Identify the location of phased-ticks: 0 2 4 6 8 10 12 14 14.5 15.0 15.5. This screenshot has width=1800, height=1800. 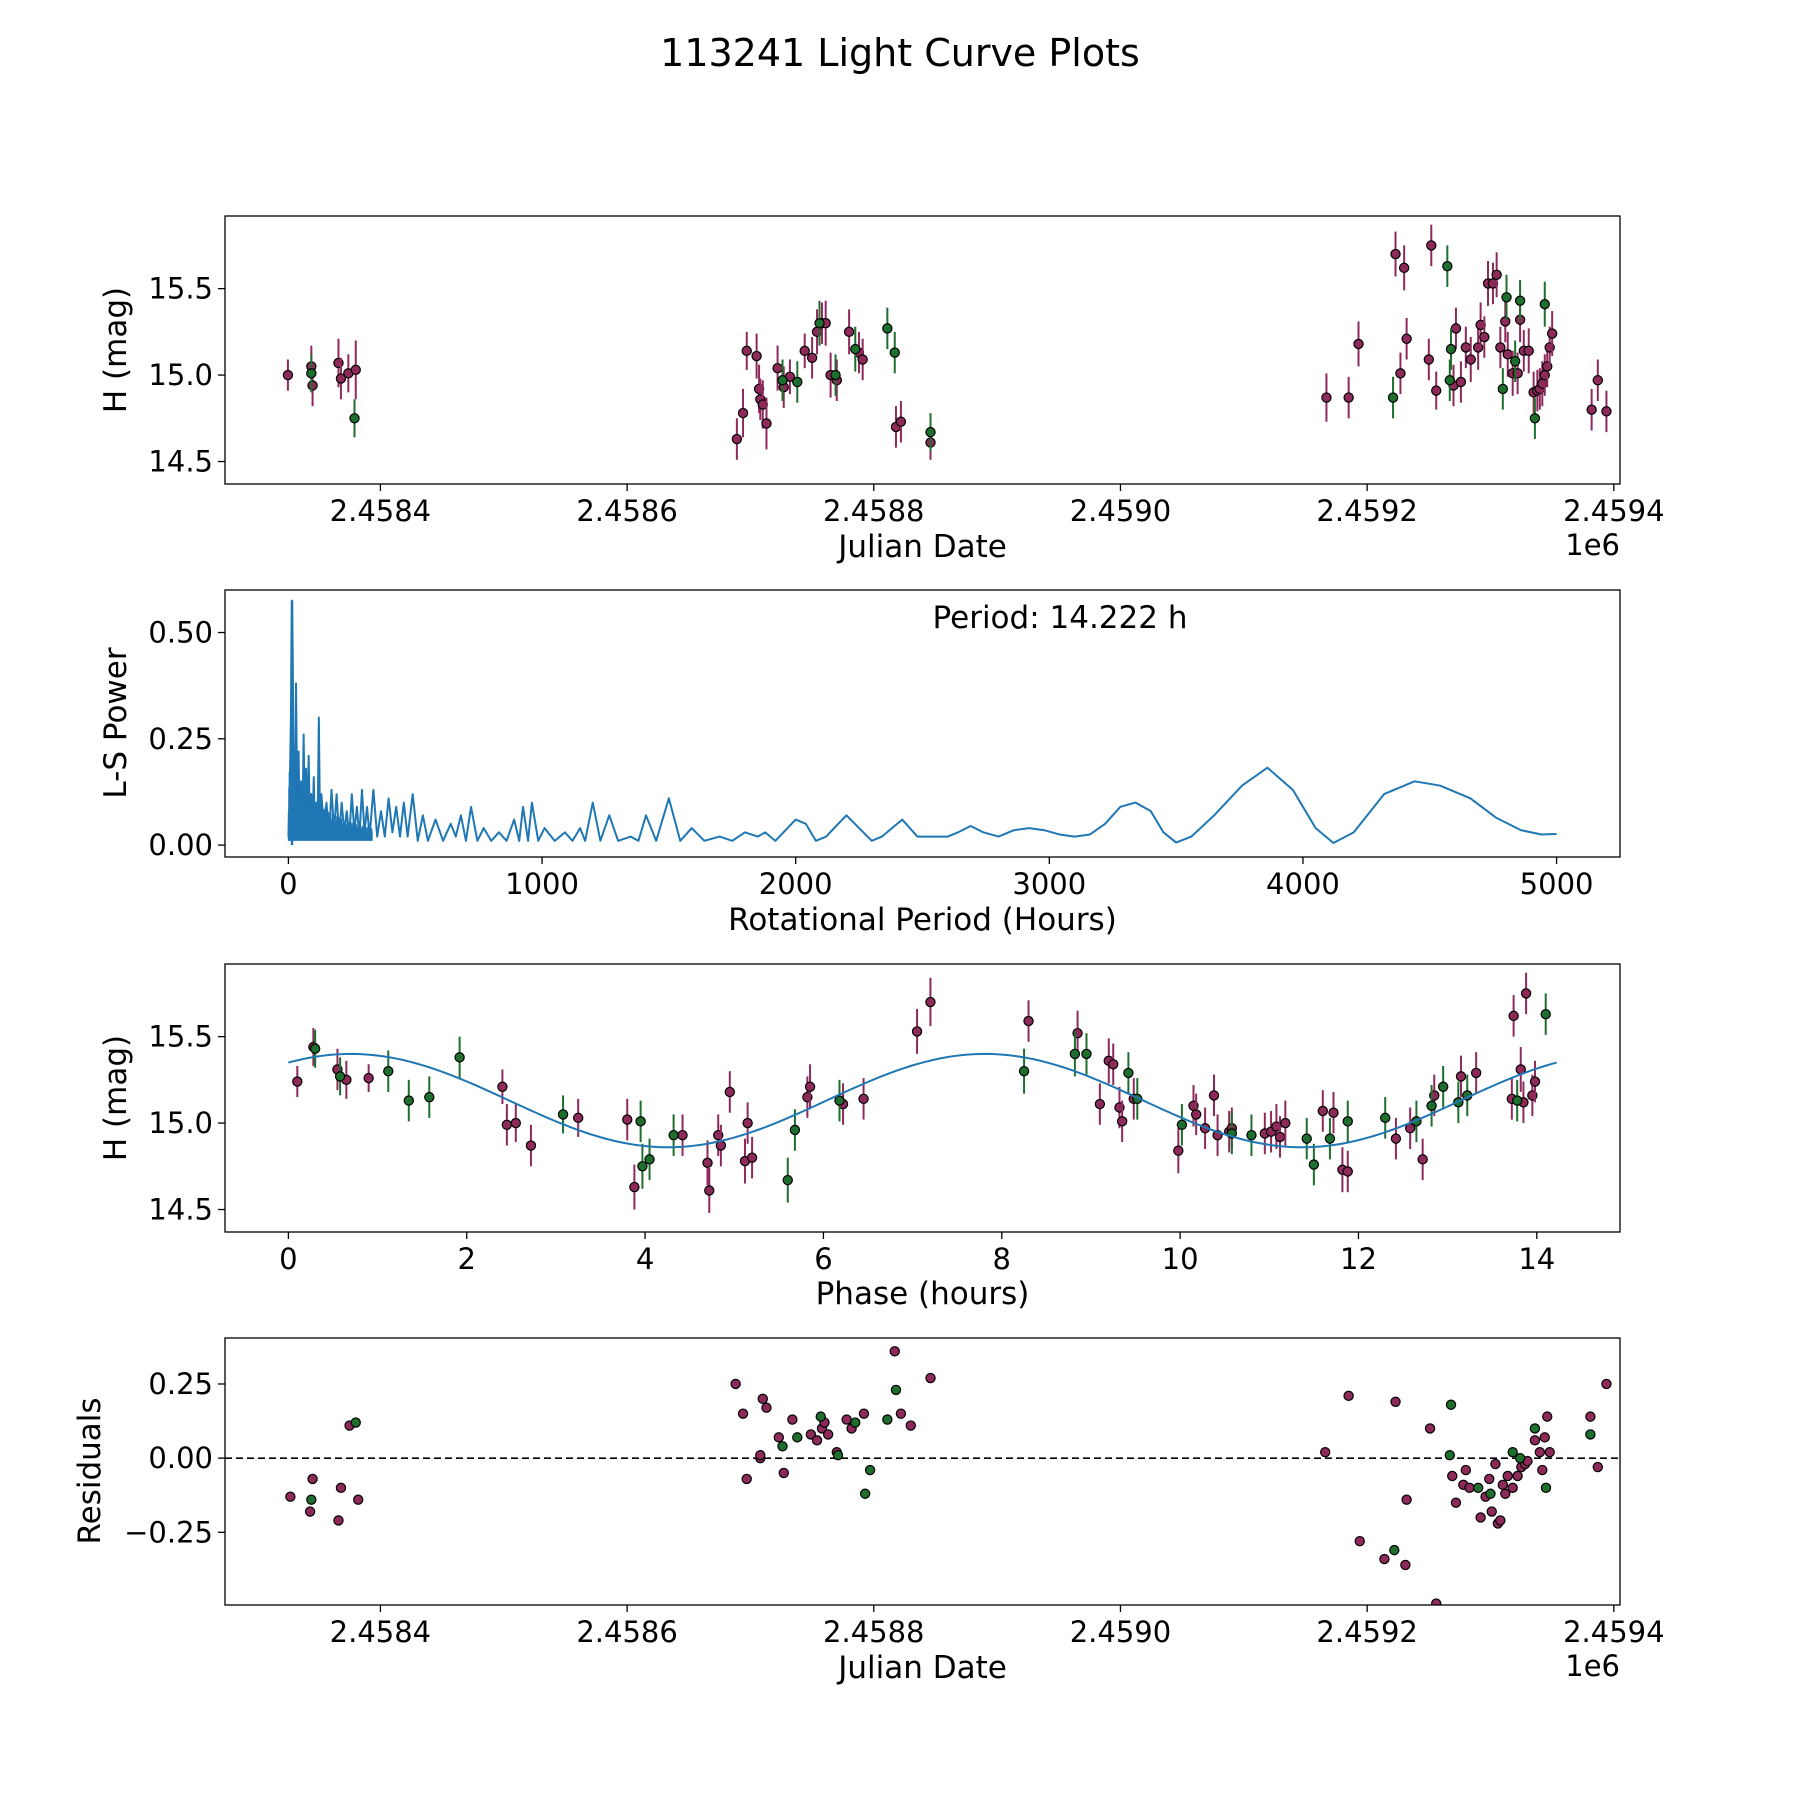
(851, 1148).